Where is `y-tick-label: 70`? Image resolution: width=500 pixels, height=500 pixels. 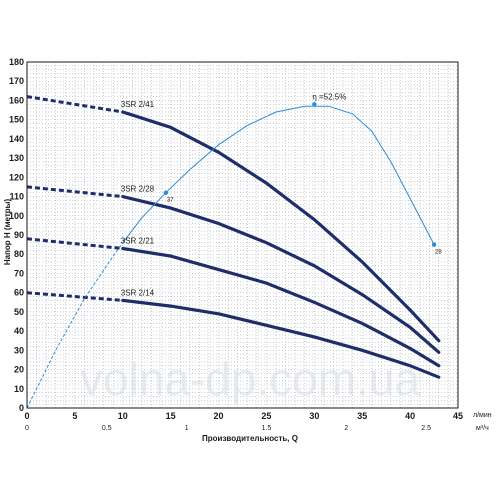 y-tick-label: 70 is located at coordinates (19, 273).